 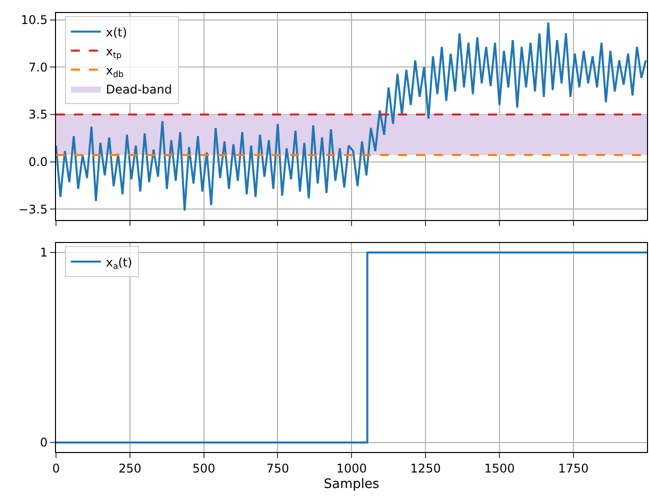 What do you see at coordinates (33, 209) in the screenshot?
I see `y-tick-label: −3.5` at bounding box center [33, 209].